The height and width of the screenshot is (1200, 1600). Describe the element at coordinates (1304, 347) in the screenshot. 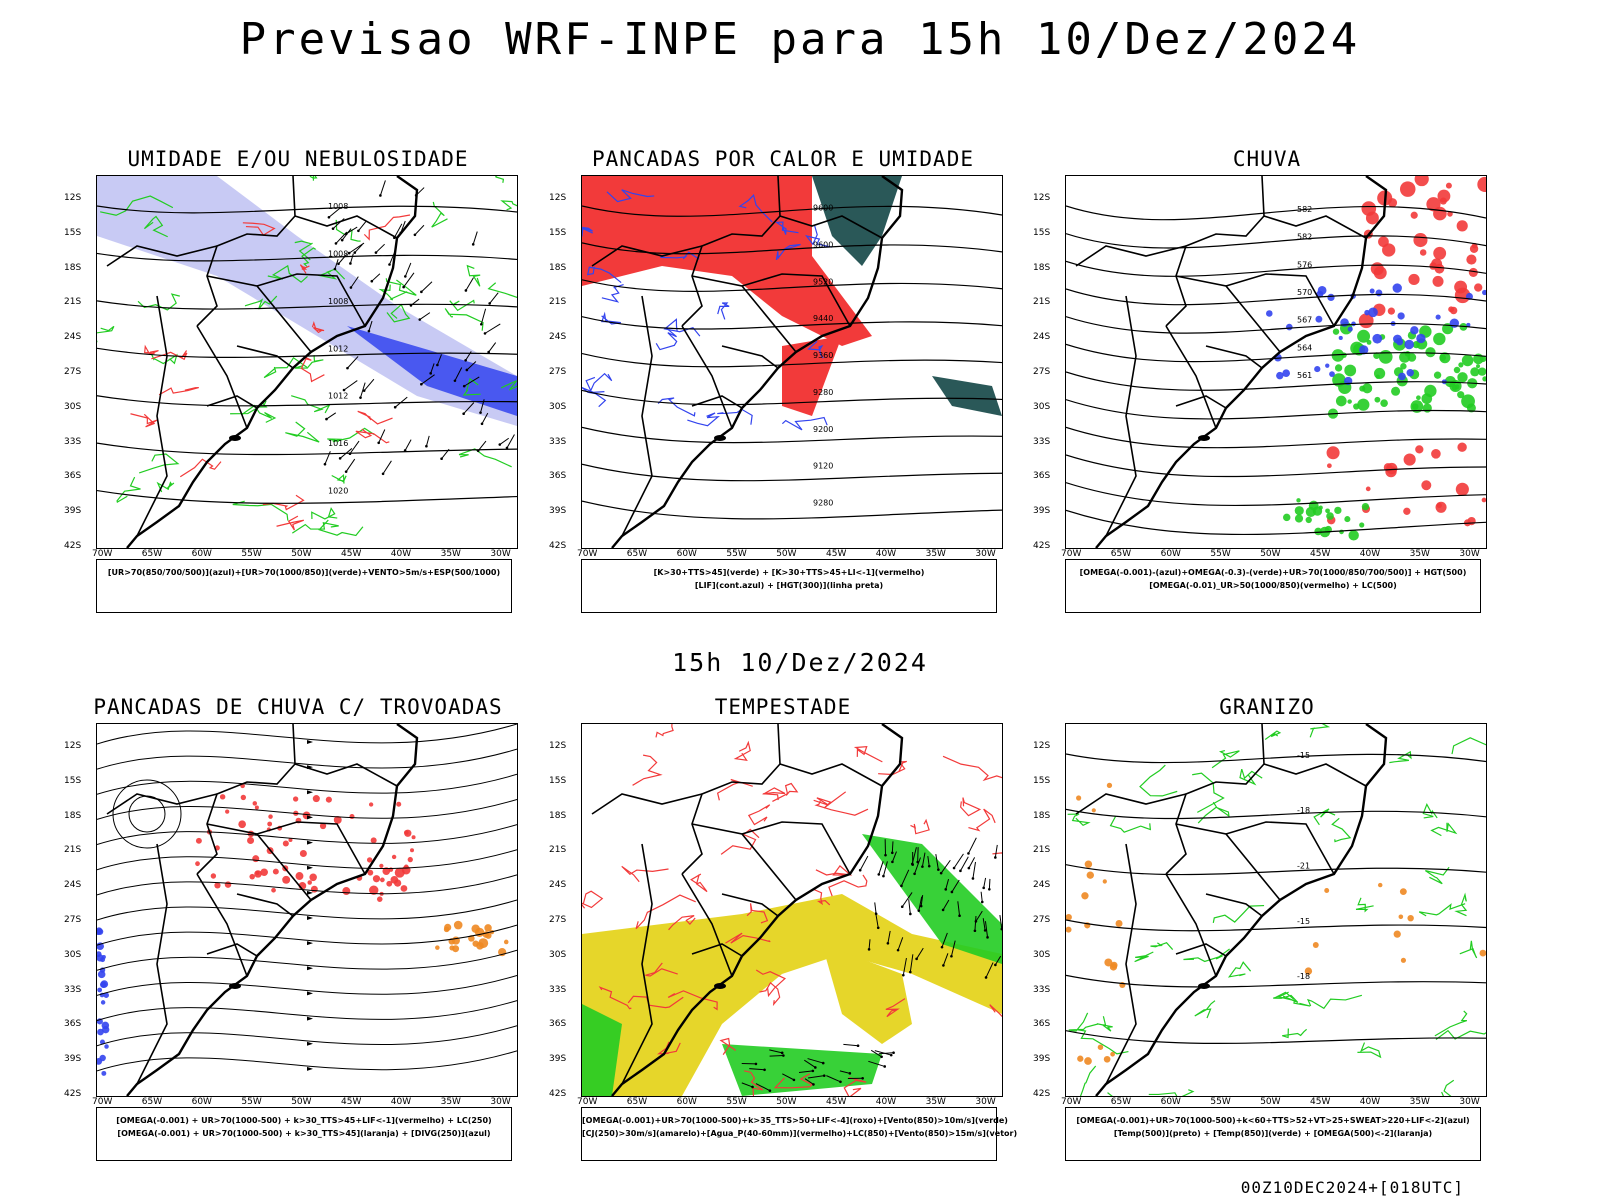

I see `contour-label: 564` at that location.